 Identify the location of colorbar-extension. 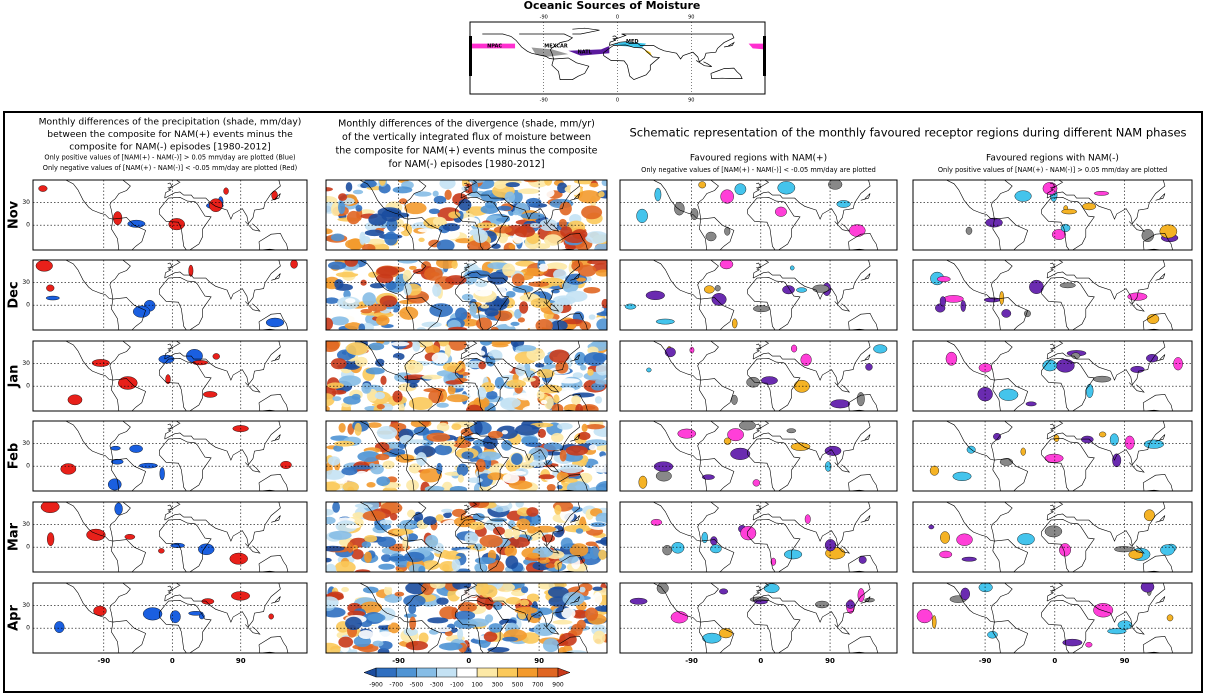
(370, 672).